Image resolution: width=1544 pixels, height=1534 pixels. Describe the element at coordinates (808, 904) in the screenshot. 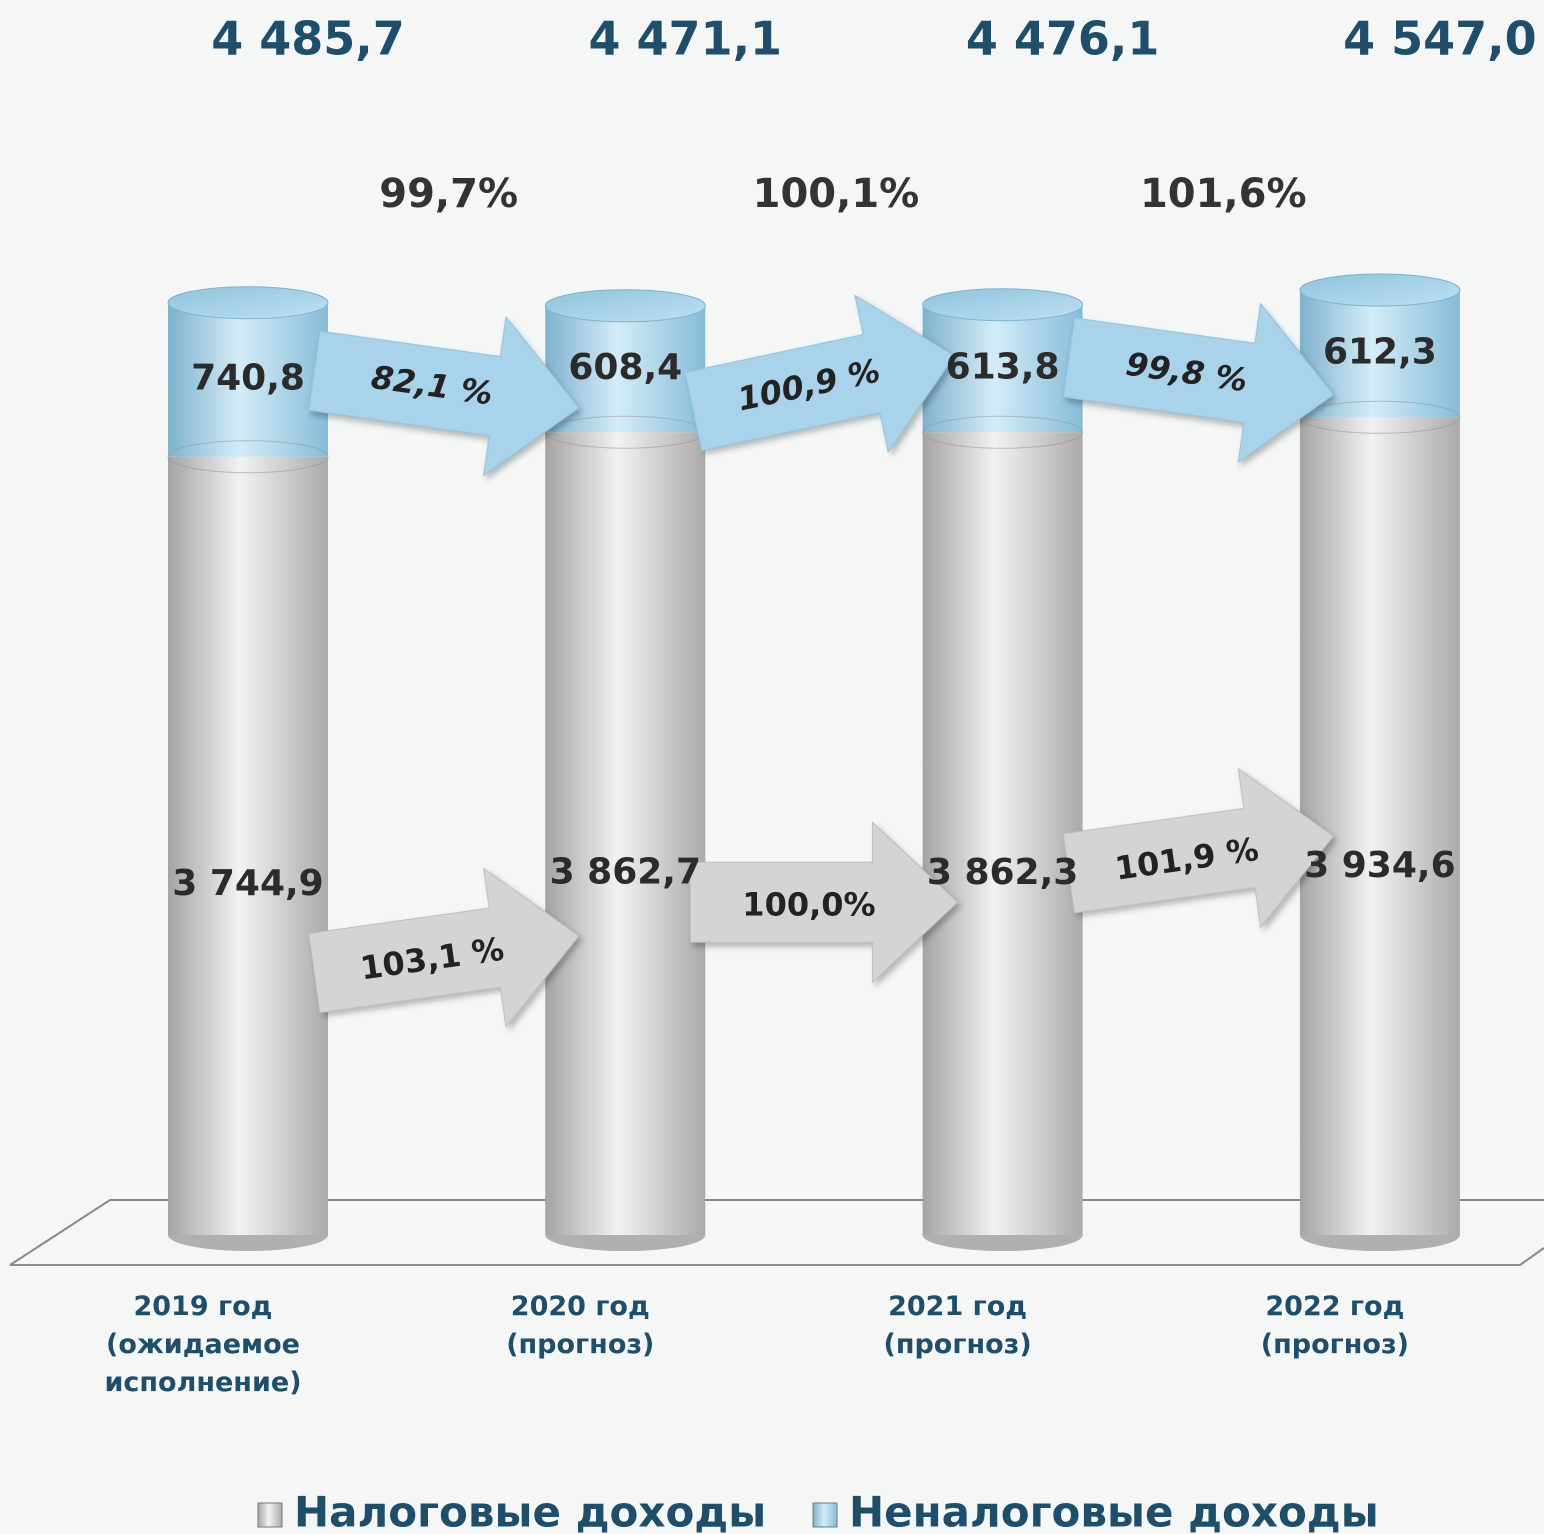

I see `growth-label: 100,0%` at that location.